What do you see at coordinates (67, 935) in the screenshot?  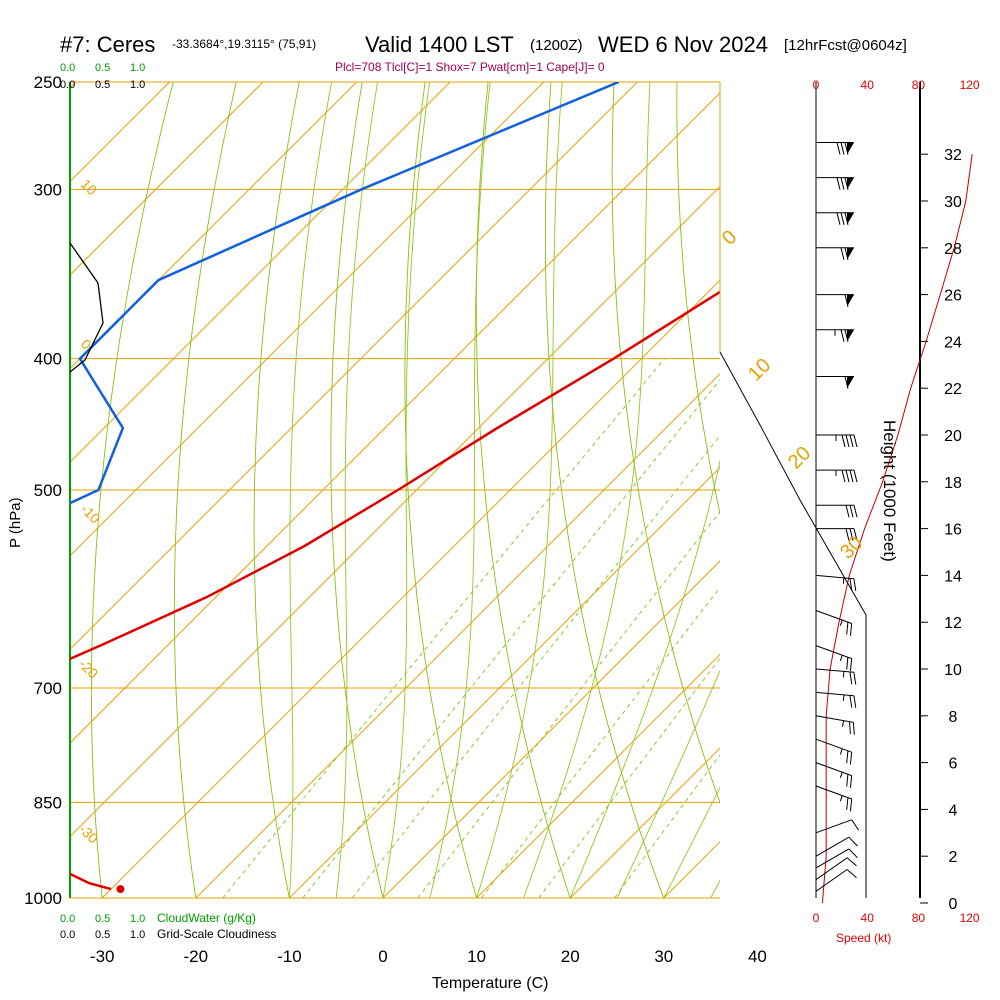 I see `cloudiness-tick-bot-0: 0.0` at bounding box center [67, 935].